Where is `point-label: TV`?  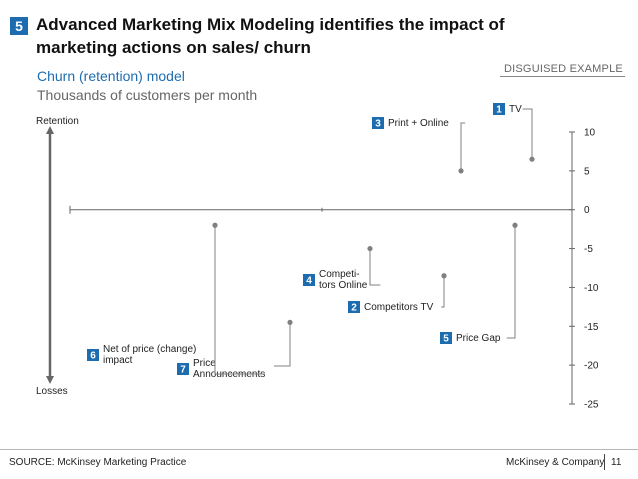
point-label: TV is located at coordinates (515, 109).